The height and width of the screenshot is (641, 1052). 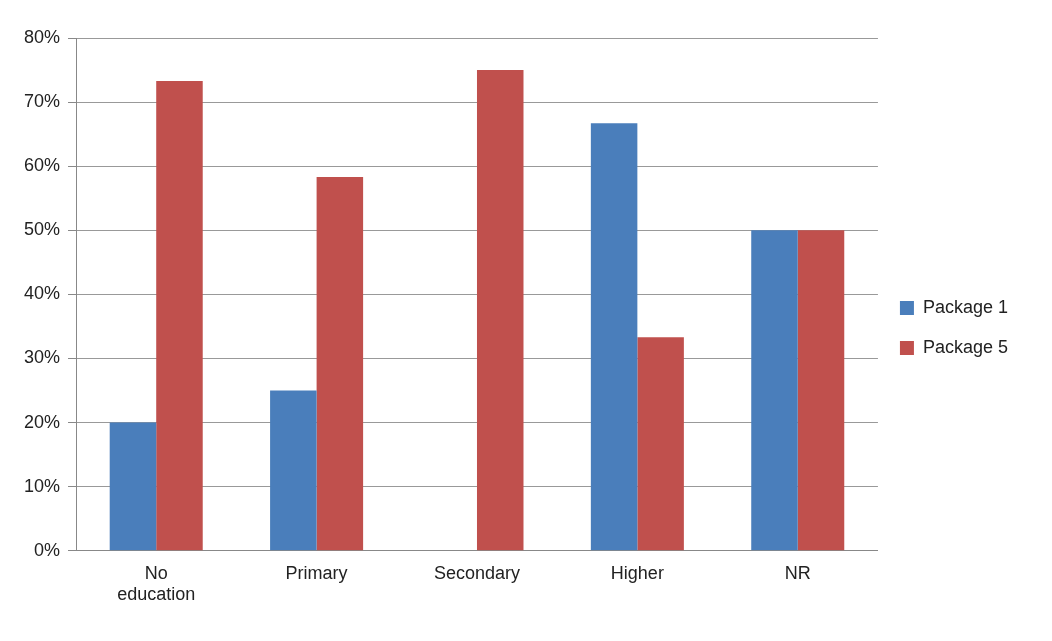 I want to click on y-tick-label: 40%, so click(x=42, y=293).